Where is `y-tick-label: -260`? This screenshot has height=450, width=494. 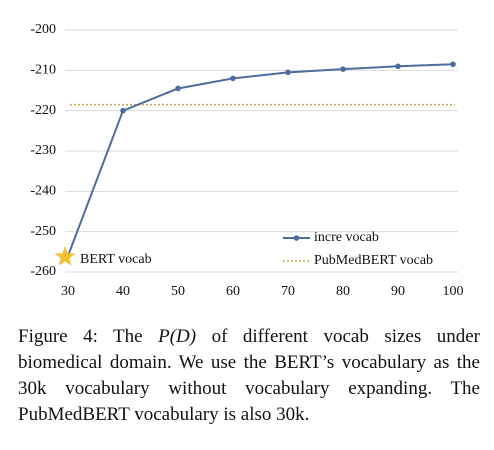 y-tick-label: -260 is located at coordinates (43, 271).